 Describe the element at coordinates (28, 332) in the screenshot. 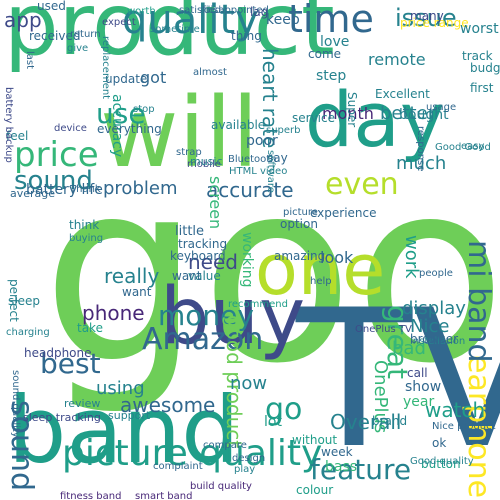

I see `word-charging: charging` at that location.